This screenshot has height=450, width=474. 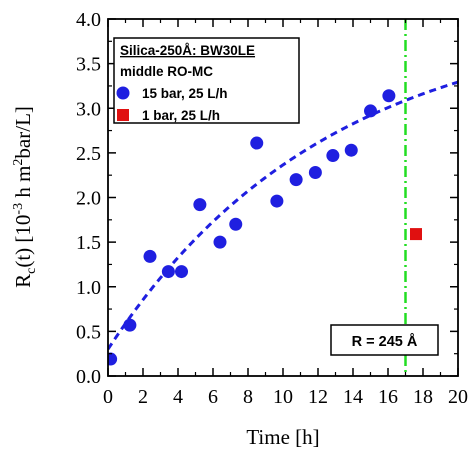 I want to click on x-tick-label: 4, so click(x=178, y=397).